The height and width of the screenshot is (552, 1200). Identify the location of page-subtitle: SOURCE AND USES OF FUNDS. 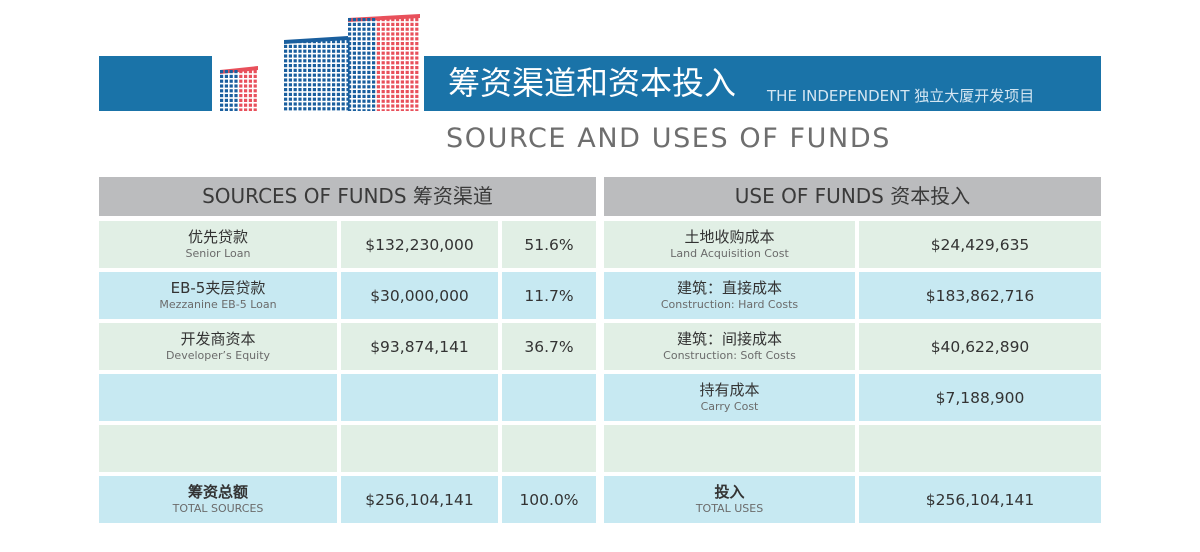
(668, 138).